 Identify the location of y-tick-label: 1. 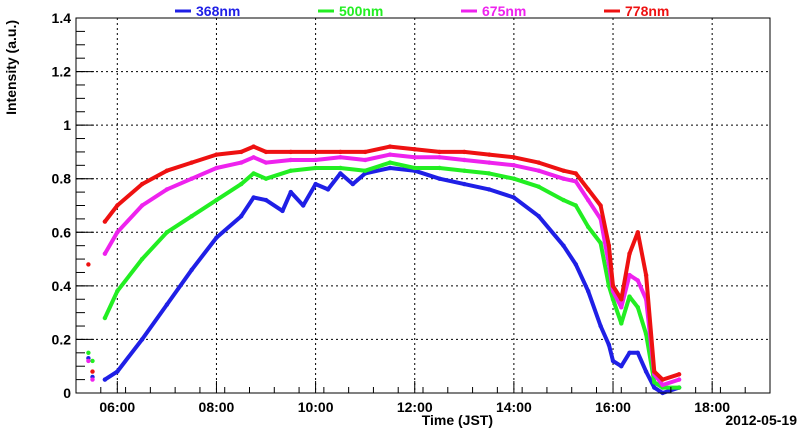
(67, 125).